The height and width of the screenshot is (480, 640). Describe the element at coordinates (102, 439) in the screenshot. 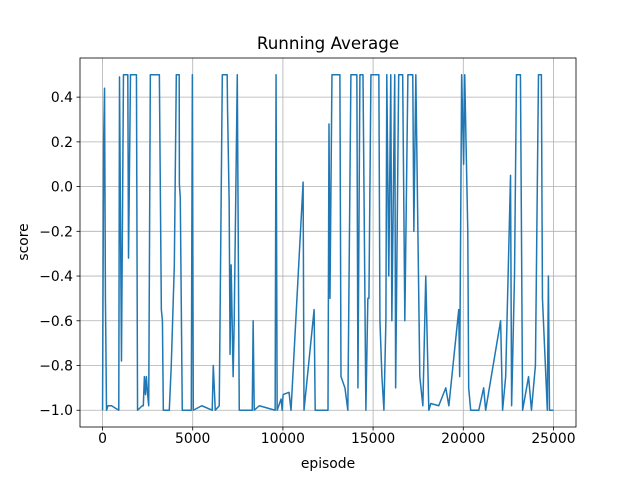

I see `x-tick-label: 0` at that location.